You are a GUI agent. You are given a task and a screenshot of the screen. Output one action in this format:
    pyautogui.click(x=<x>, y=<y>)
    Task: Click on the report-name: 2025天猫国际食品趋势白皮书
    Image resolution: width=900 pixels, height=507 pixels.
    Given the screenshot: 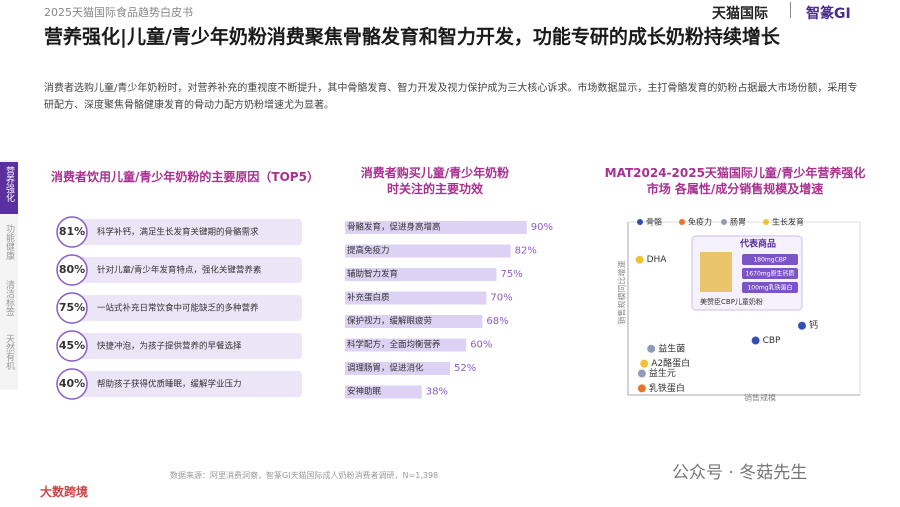 What is the action you would take?
    pyautogui.click(x=118, y=12)
    